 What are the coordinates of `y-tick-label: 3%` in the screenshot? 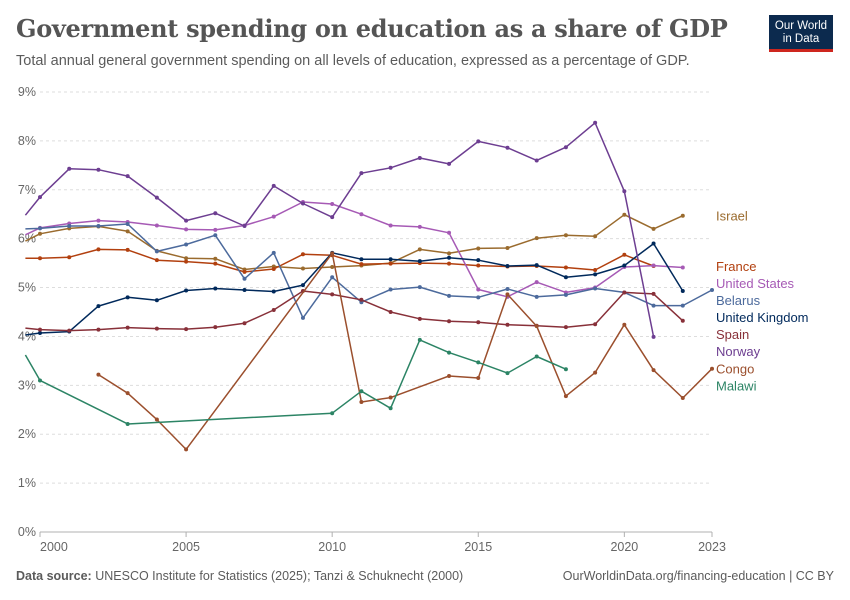 It's located at (27, 385).